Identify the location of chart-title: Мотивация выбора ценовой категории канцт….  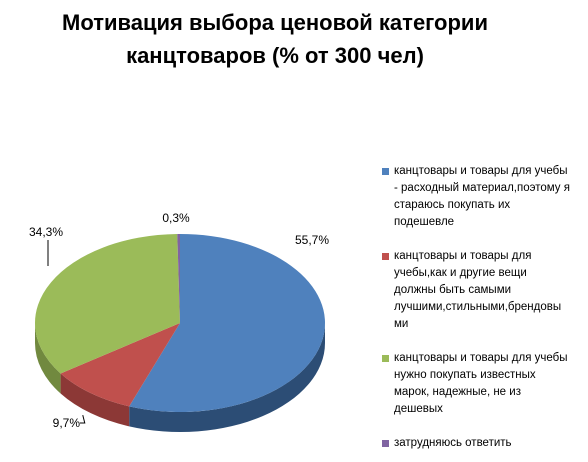
(275, 39).